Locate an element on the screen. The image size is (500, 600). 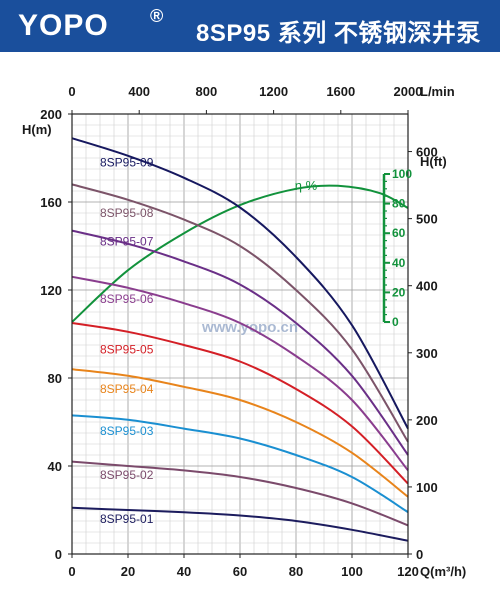
y-right-tick-label: 500 is located at coordinates (427, 219).